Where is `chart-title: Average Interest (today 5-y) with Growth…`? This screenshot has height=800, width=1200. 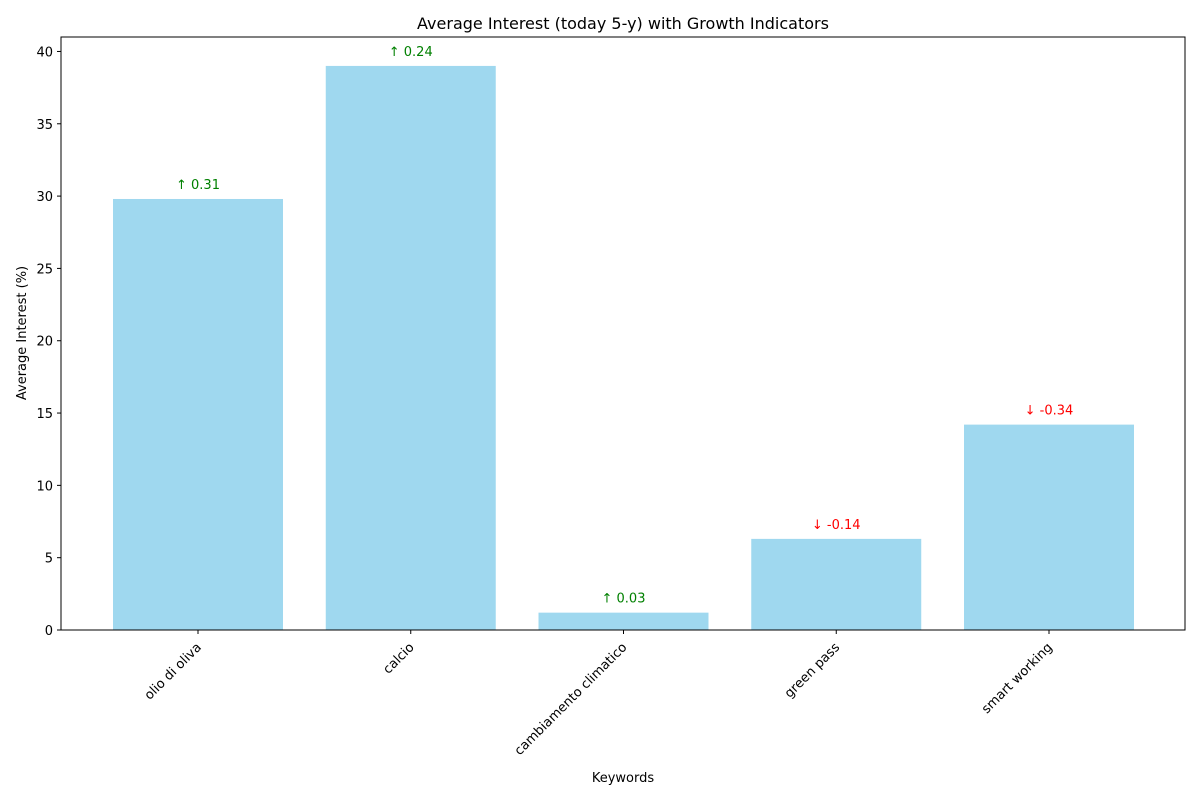
chart-title: Average Interest (today 5-y) with Growth… is located at coordinates (623, 23).